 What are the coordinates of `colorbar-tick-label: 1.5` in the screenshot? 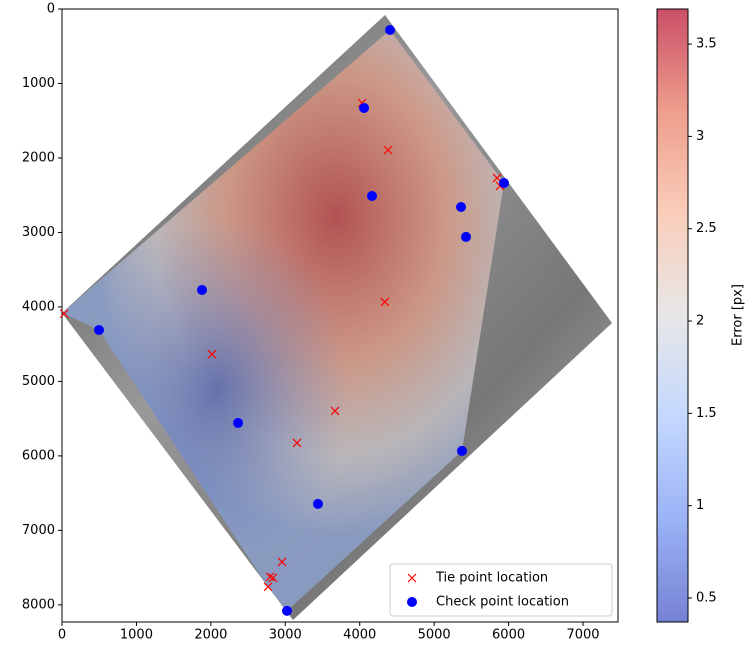 It's located at (706, 413).